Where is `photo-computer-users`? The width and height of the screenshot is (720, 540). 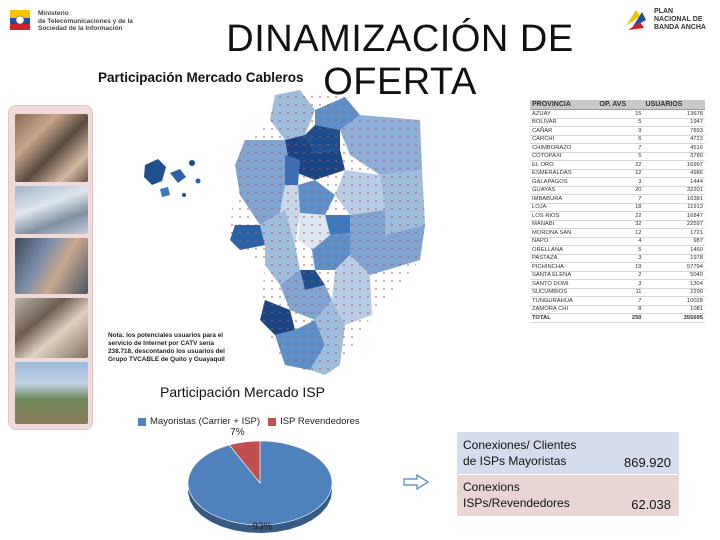 photo-computer-users is located at coordinates (51, 266).